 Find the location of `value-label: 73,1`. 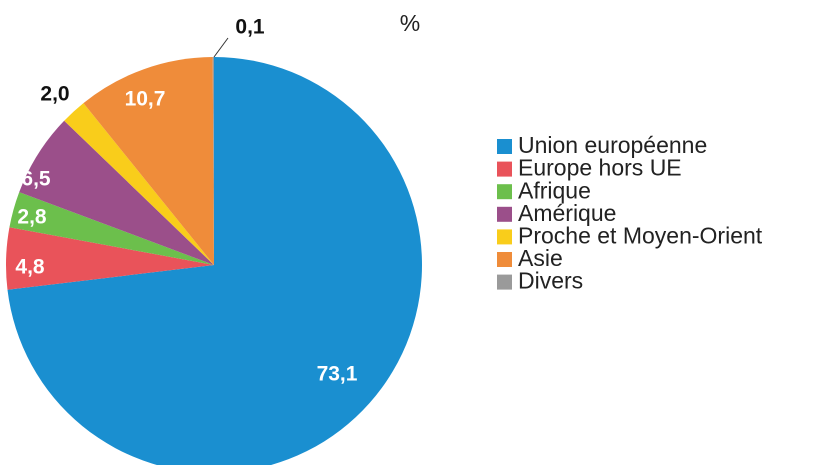

value-label: 73,1 is located at coordinates (337, 374).